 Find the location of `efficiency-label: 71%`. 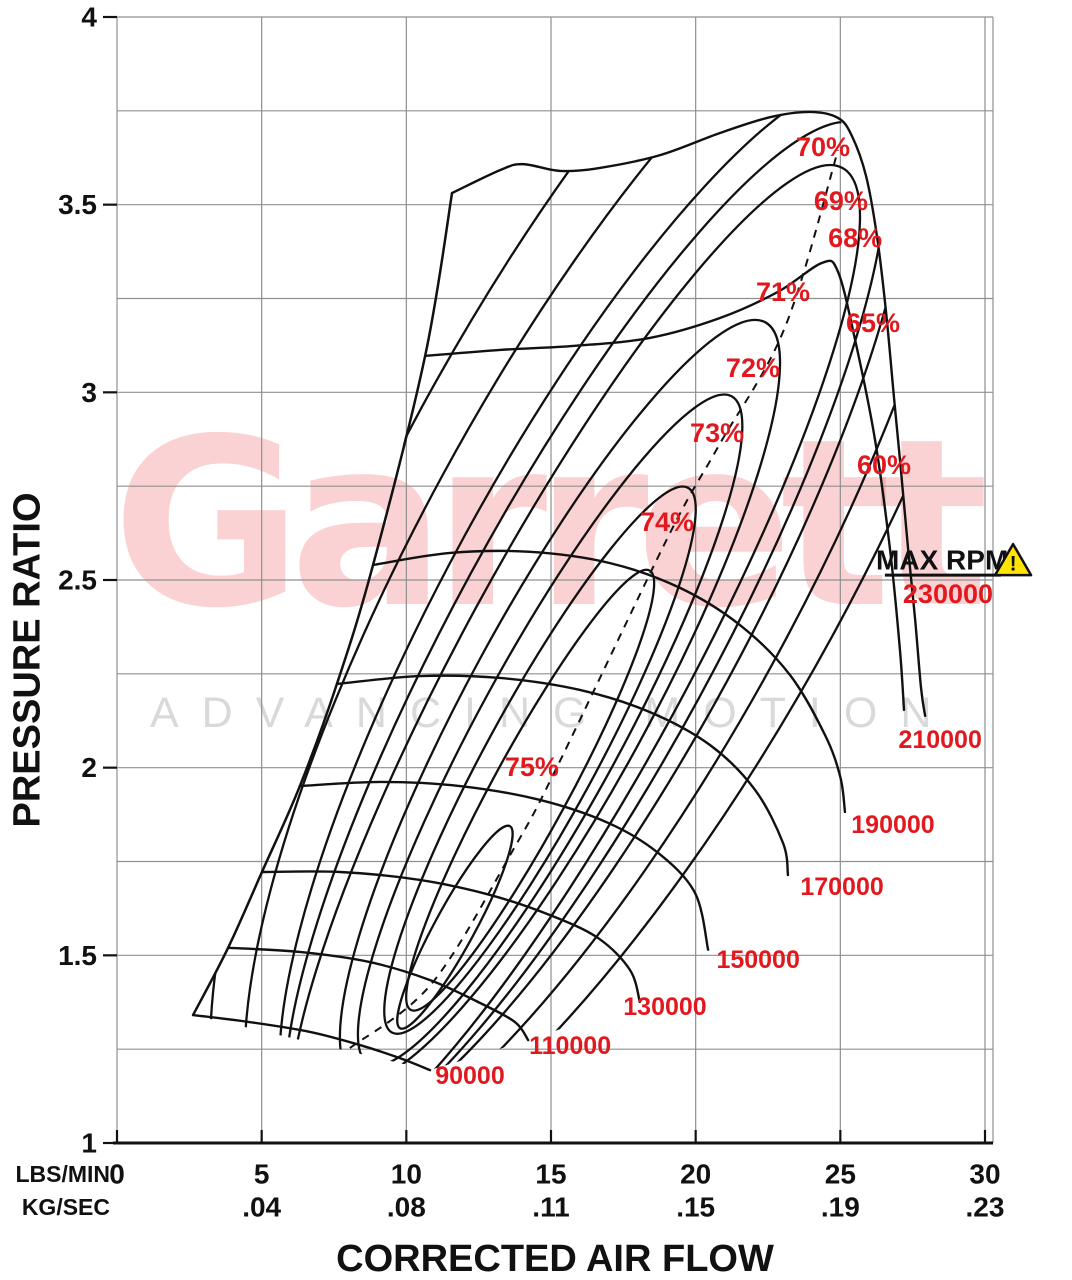

efficiency-label: 71% is located at coordinates (783, 292).